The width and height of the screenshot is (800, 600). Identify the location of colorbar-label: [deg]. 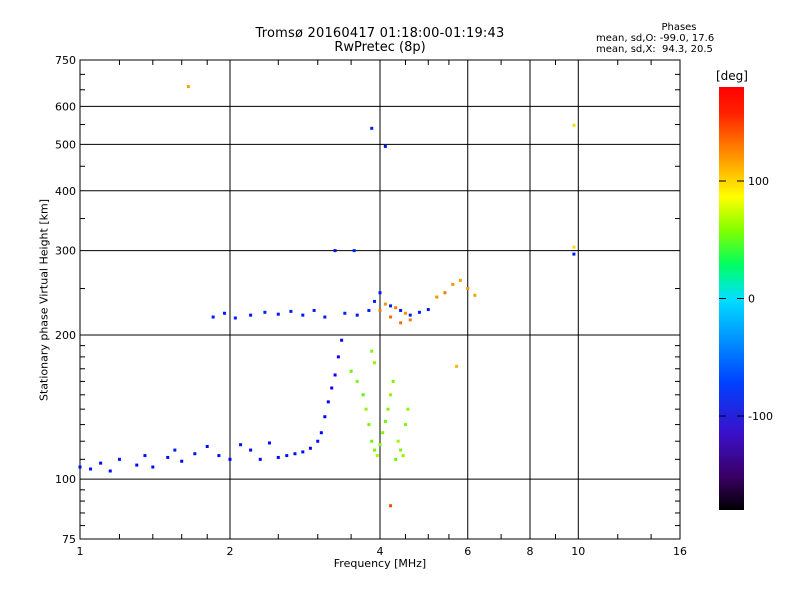
(732, 76).